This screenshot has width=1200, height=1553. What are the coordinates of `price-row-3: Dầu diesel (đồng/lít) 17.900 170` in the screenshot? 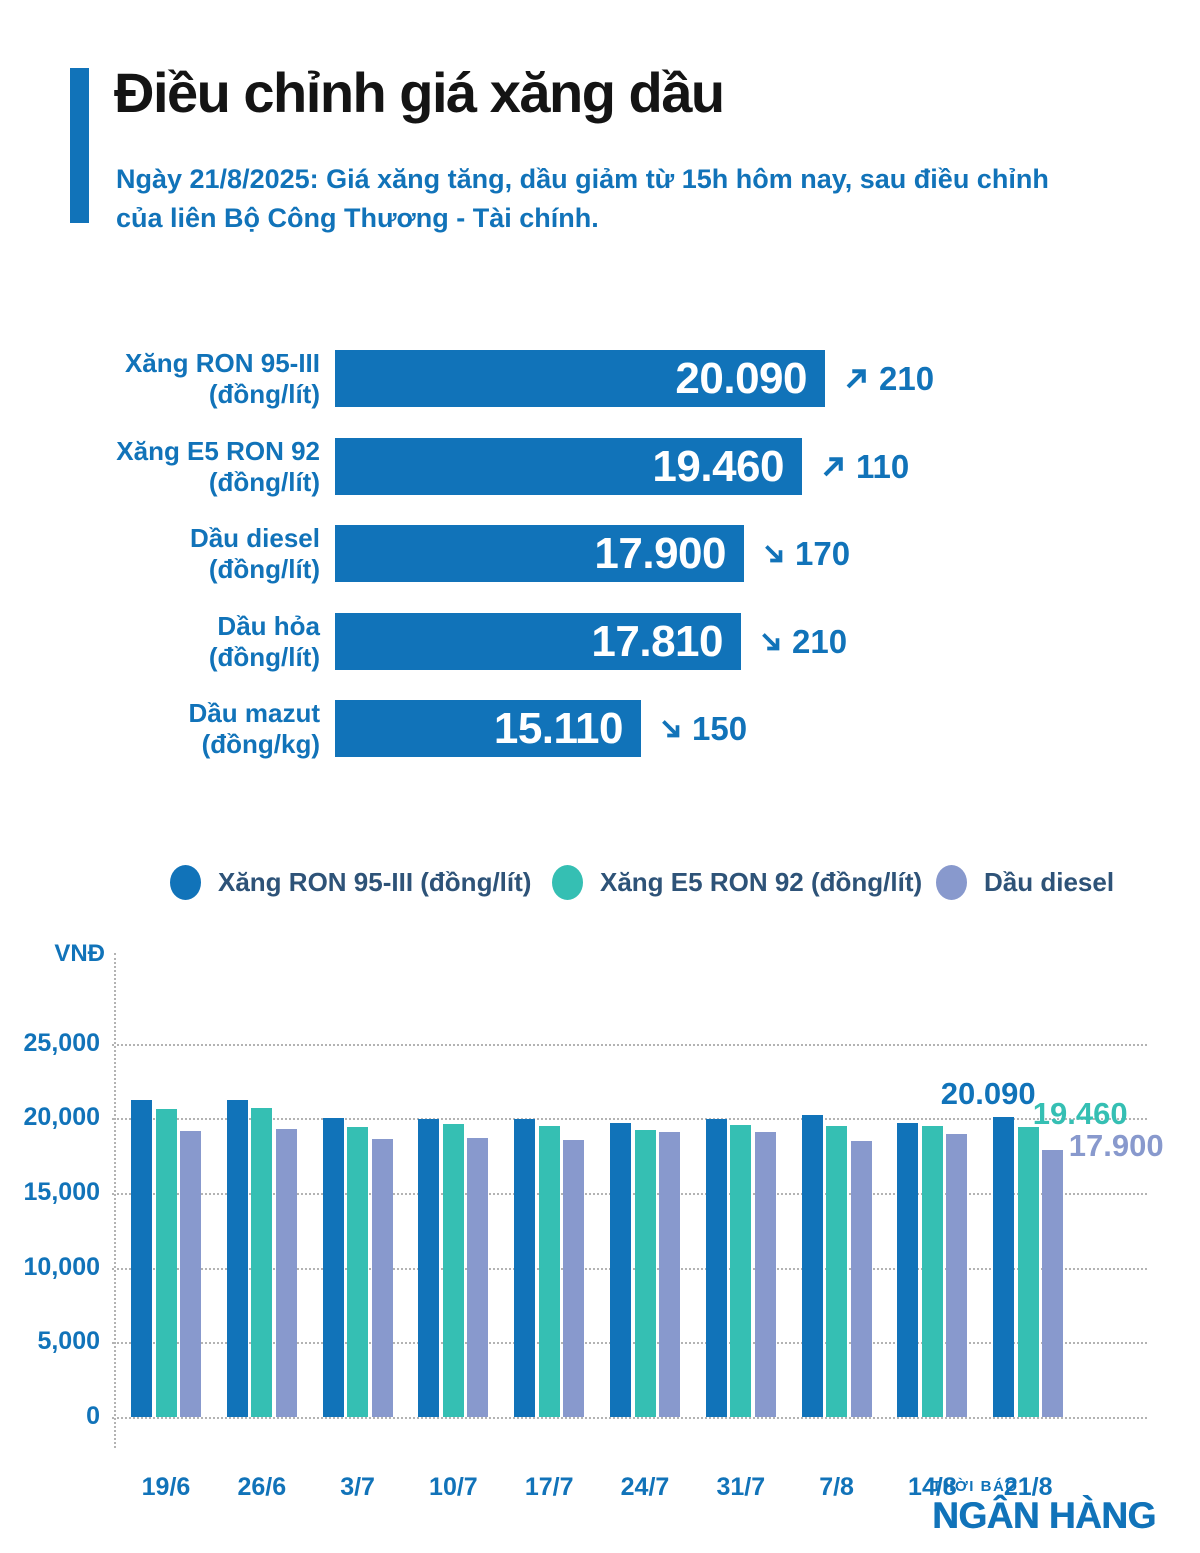 It's located at (600, 554).